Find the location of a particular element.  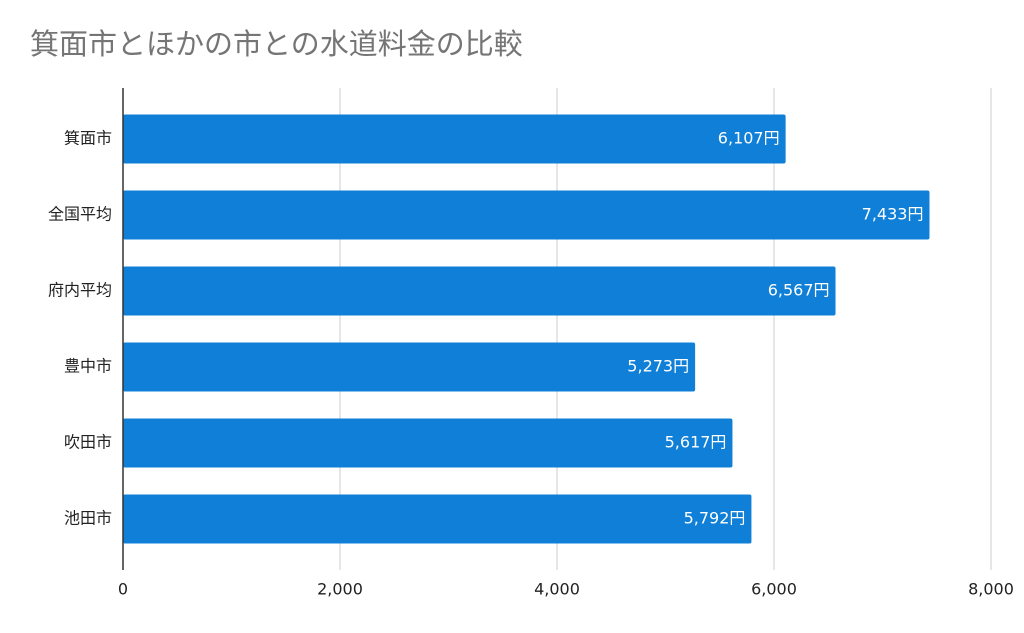

y-tick-label: 箕面市 is located at coordinates (88, 138).